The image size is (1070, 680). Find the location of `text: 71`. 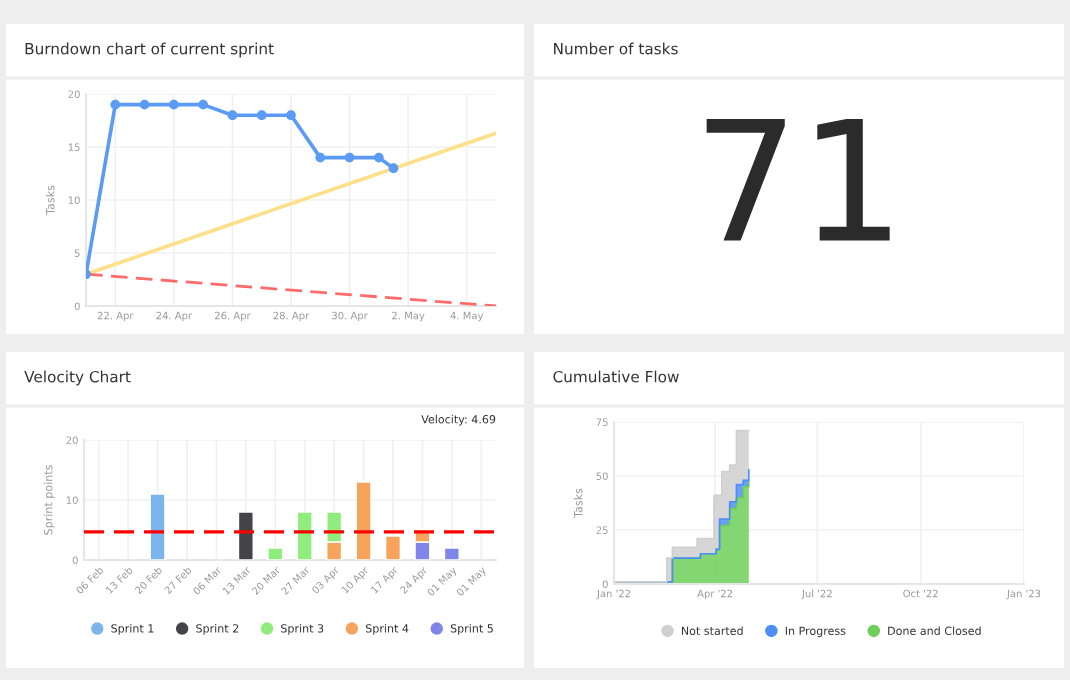

text: 71 is located at coordinates (798, 179).